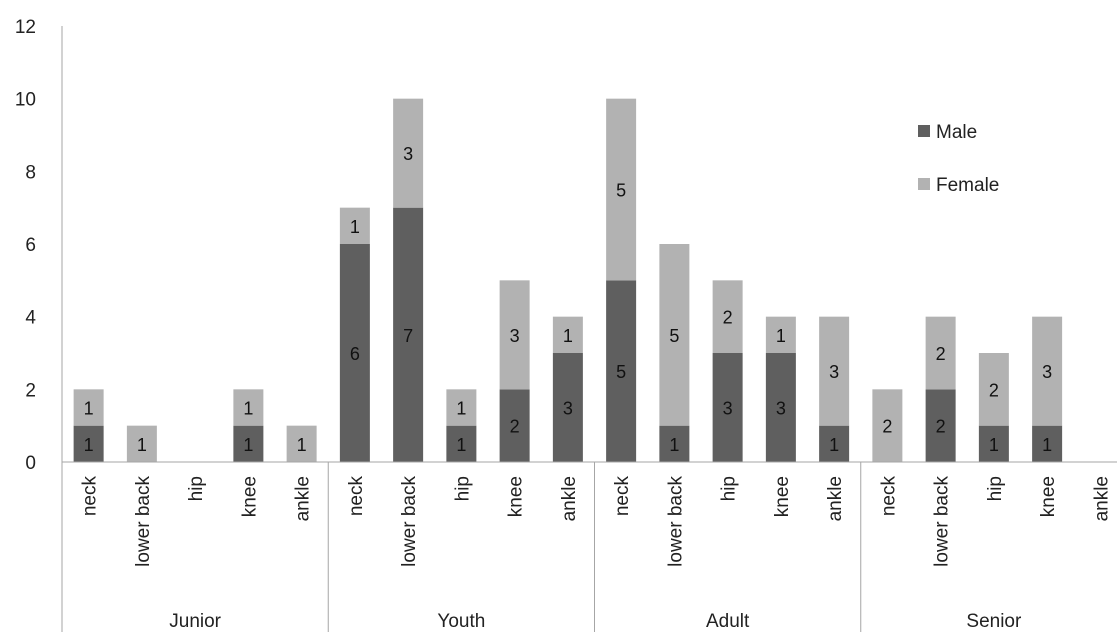 This screenshot has width=1117, height=632. What do you see at coordinates (30, 172) in the screenshot?
I see `y-tick-label: 8` at bounding box center [30, 172].